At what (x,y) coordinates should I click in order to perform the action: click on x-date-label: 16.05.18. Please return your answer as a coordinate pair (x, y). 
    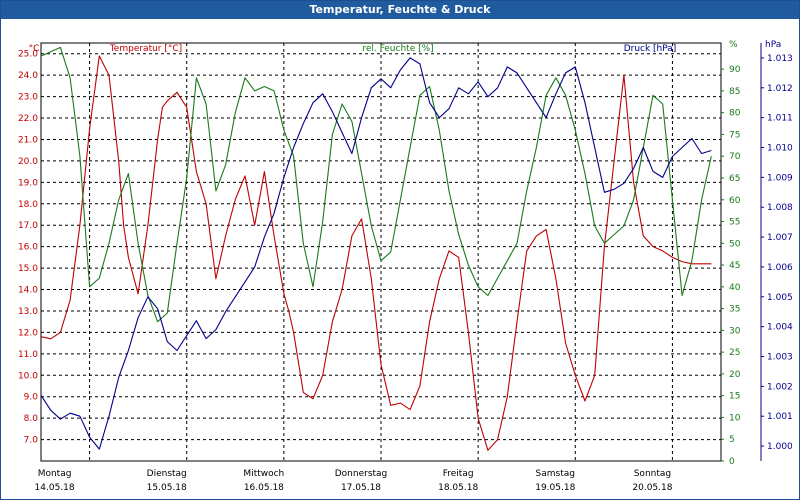
    Looking at the image, I should click on (264, 488).